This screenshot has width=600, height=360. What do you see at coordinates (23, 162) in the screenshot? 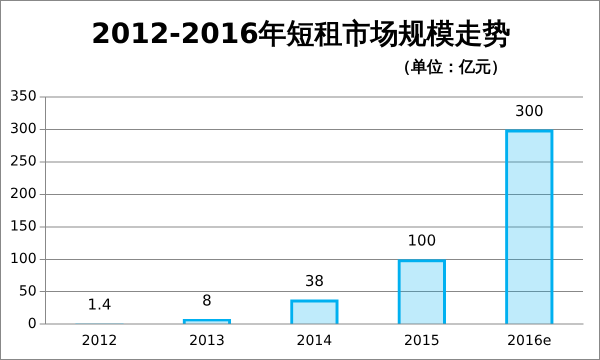
I see `y-tick-label: 250` at bounding box center [23, 162].